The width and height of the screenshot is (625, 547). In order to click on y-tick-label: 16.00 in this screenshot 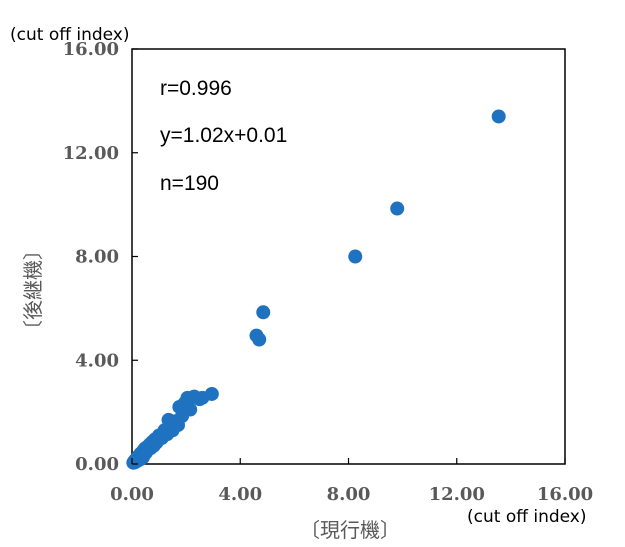, I will do `click(91, 49)`.